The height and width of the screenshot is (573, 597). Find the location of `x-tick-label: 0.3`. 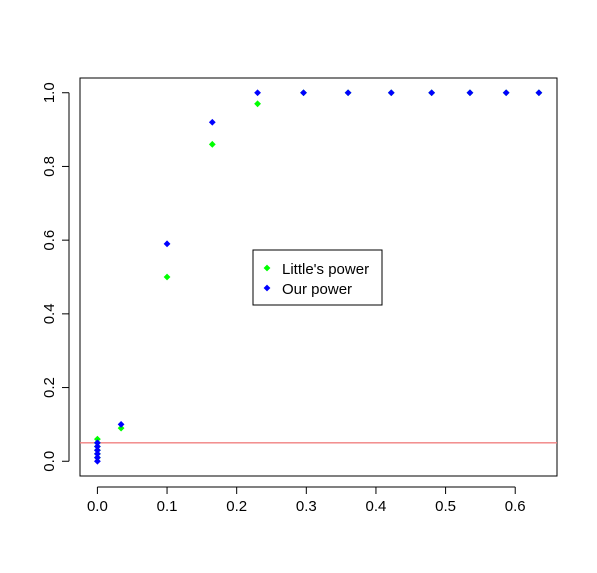

x-tick-label: 0.3 is located at coordinates (306, 506).